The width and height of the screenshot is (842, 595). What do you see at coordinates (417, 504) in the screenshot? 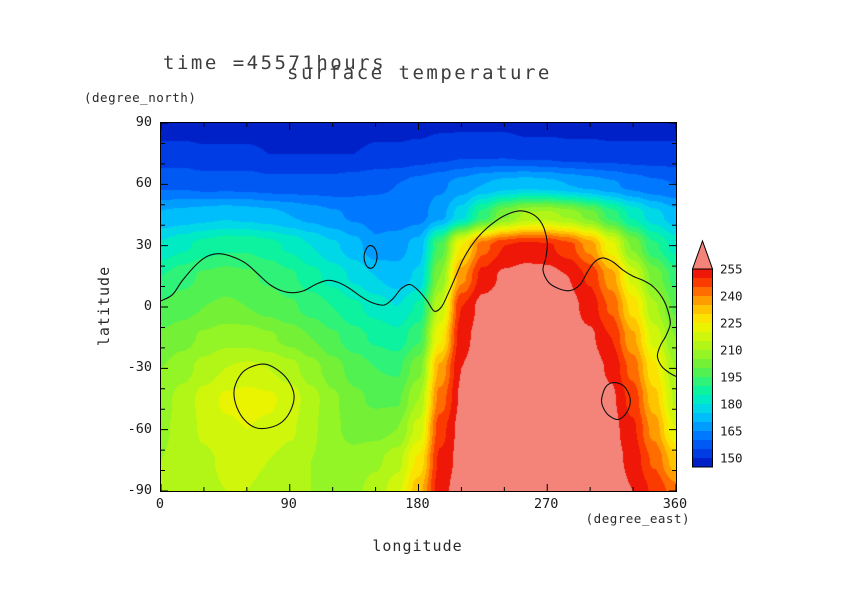
I see `x-tick-label-180: 180` at bounding box center [417, 504].